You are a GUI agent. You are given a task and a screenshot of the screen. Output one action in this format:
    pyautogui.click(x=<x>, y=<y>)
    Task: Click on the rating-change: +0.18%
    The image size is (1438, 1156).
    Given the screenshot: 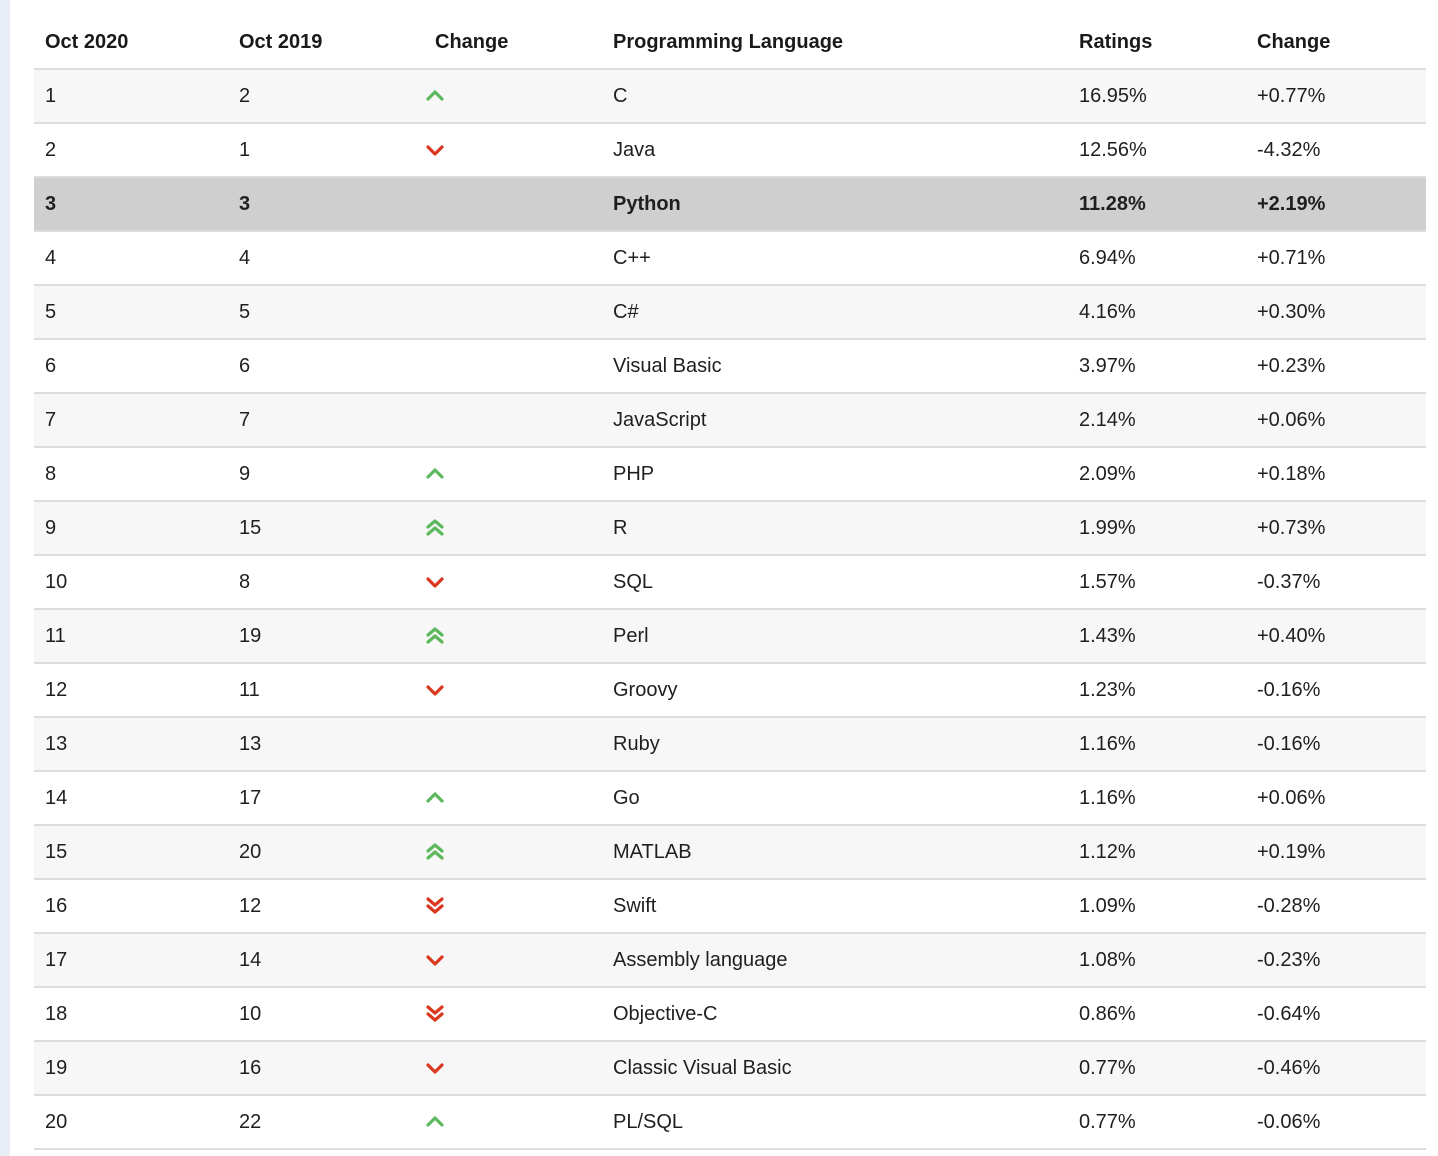 What is the action you would take?
    pyautogui.click(x=1336, y=474)
    